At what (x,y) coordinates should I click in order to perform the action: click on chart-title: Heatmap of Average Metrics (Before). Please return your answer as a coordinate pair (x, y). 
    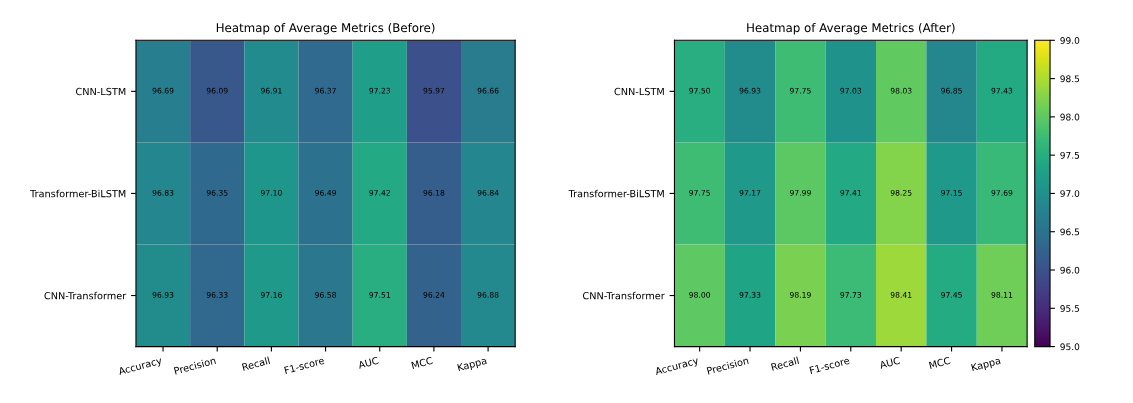
    Looking at the image, I should click on (325, 29).